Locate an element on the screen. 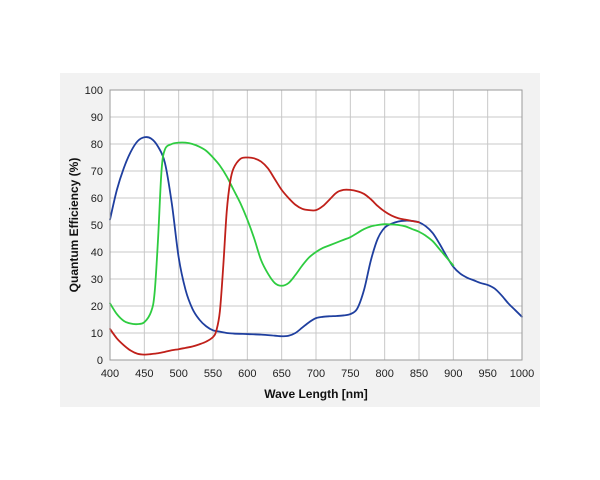 The image size is (600, 480). x-tick-label: 600 is located at coordinates (247, 374).